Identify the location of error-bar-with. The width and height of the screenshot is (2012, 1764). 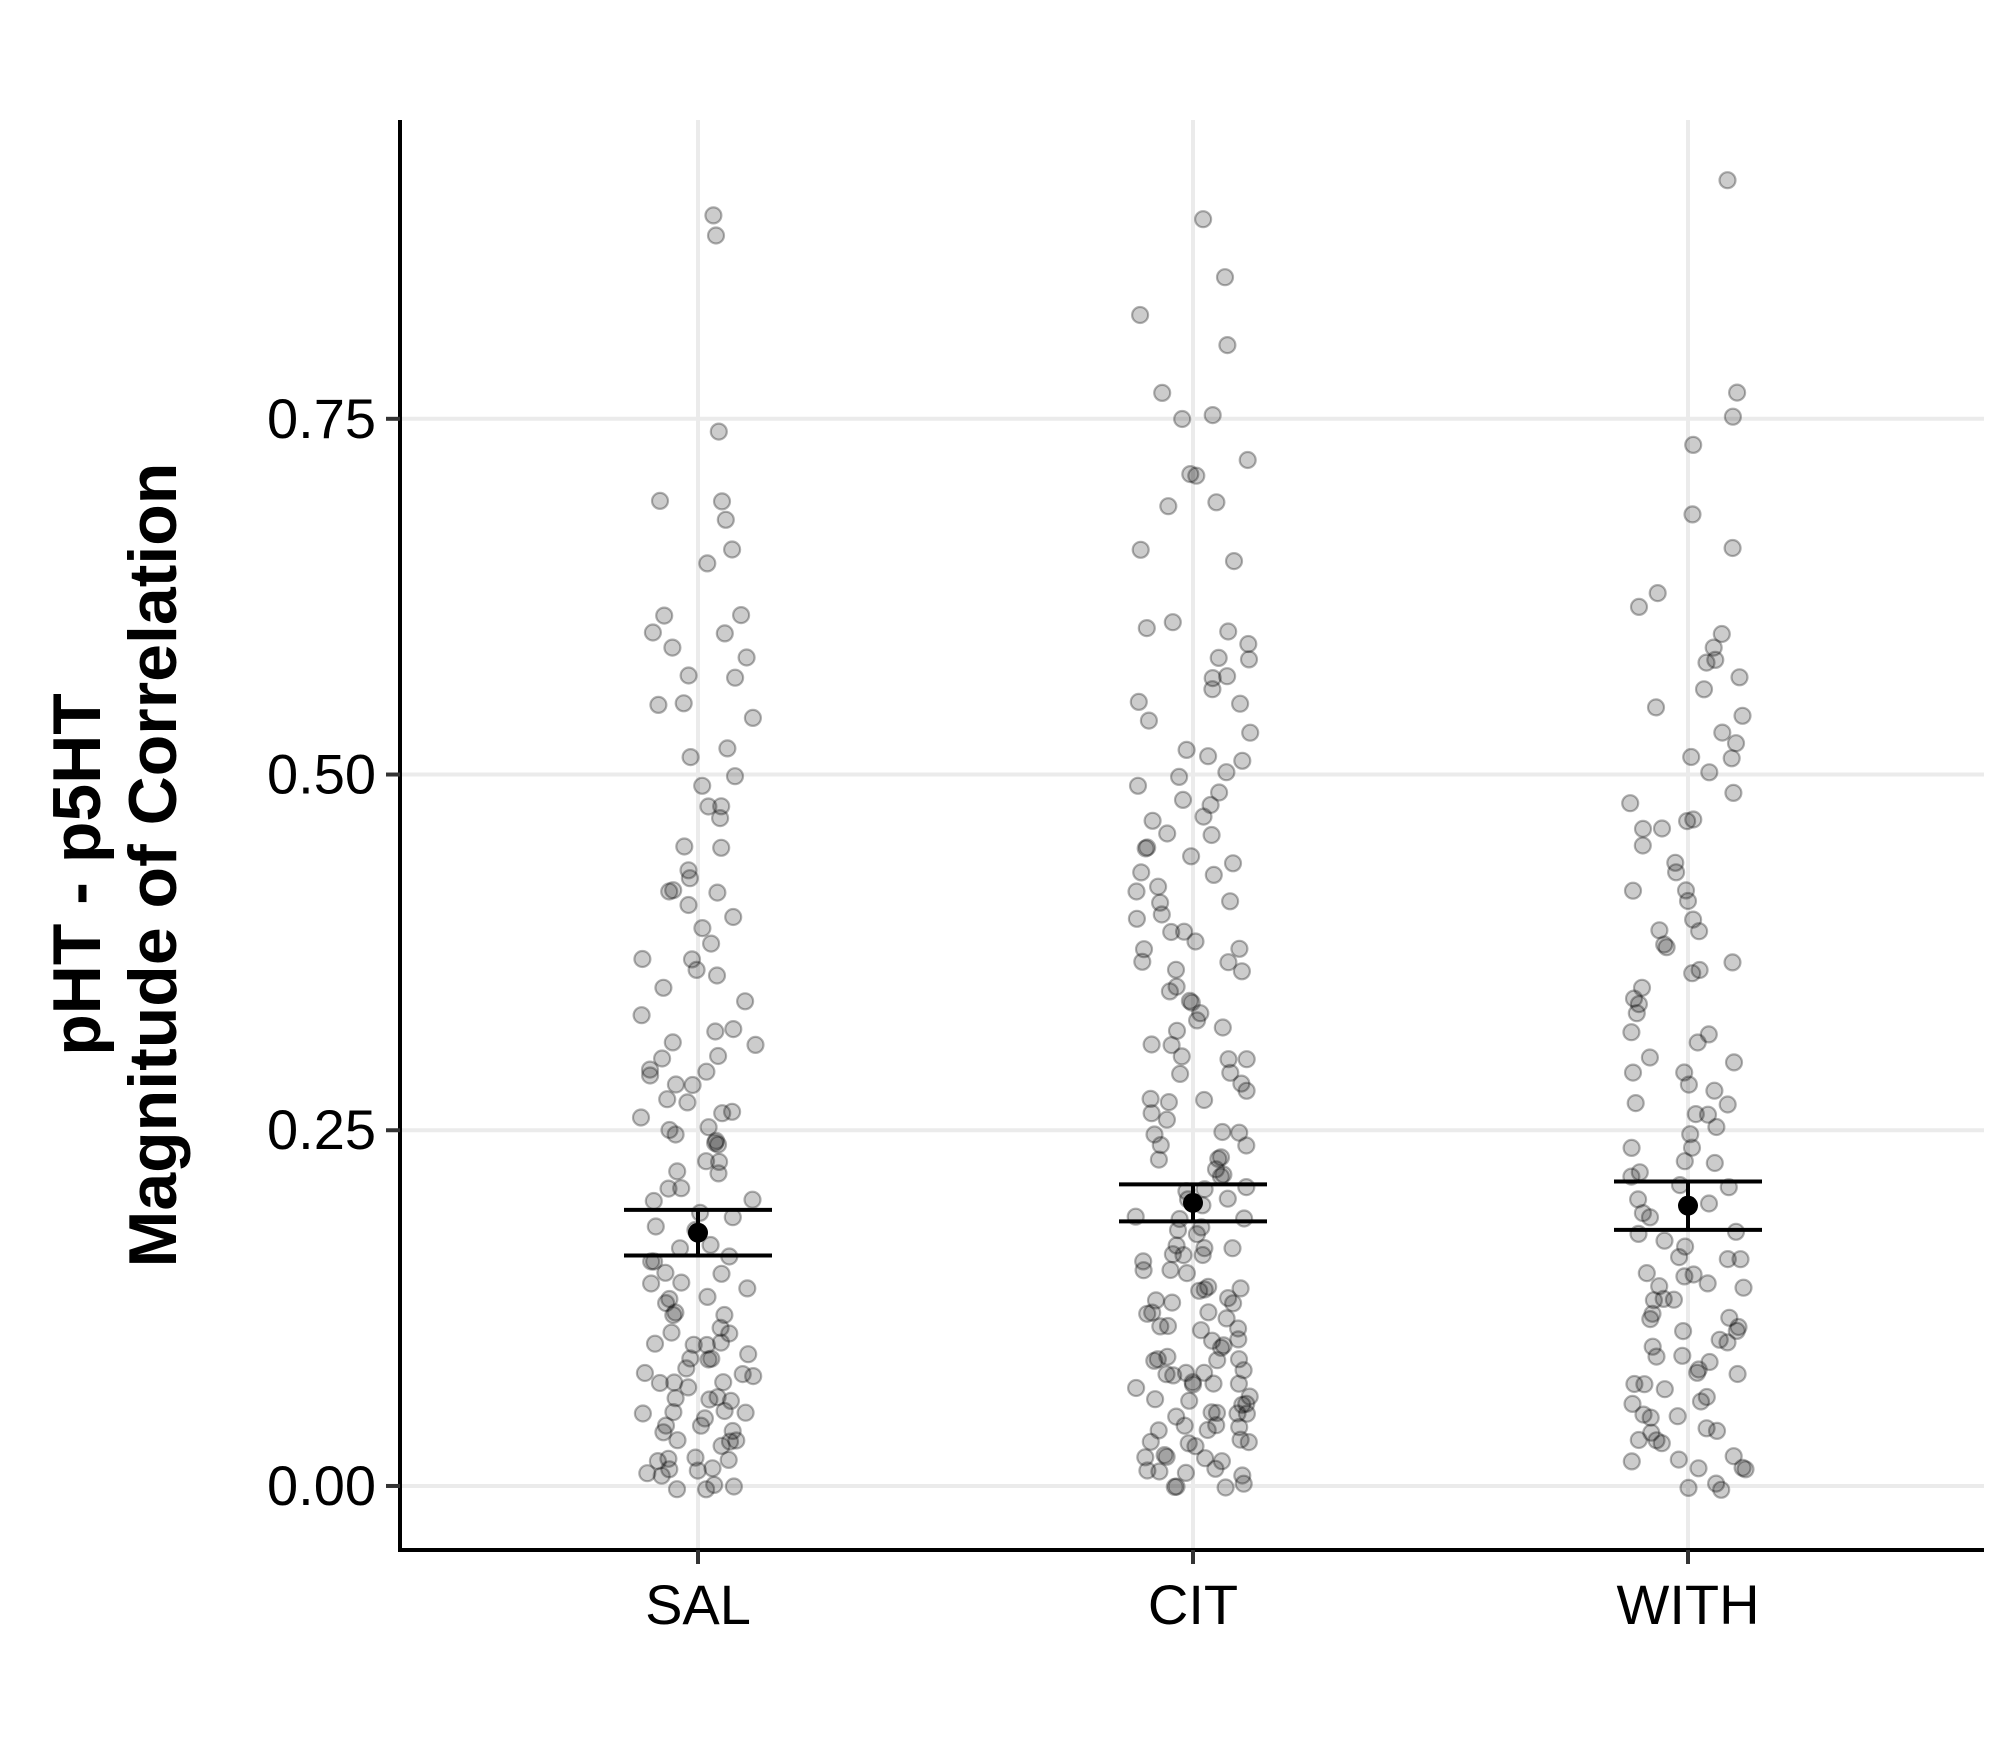
(1688, 1205).